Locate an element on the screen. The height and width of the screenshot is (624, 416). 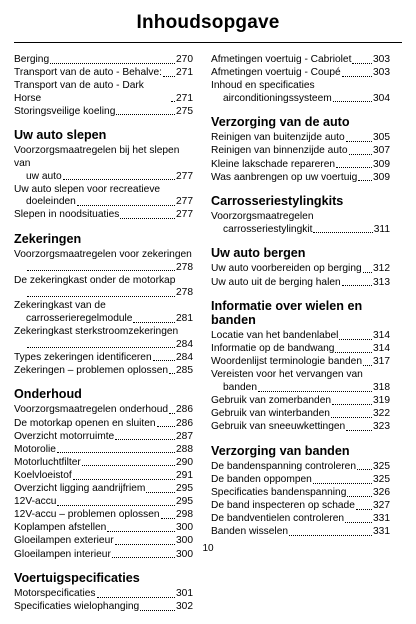
toc-entry: Uw auto uit de berging halen 313 is located at coordinates (300, 283).